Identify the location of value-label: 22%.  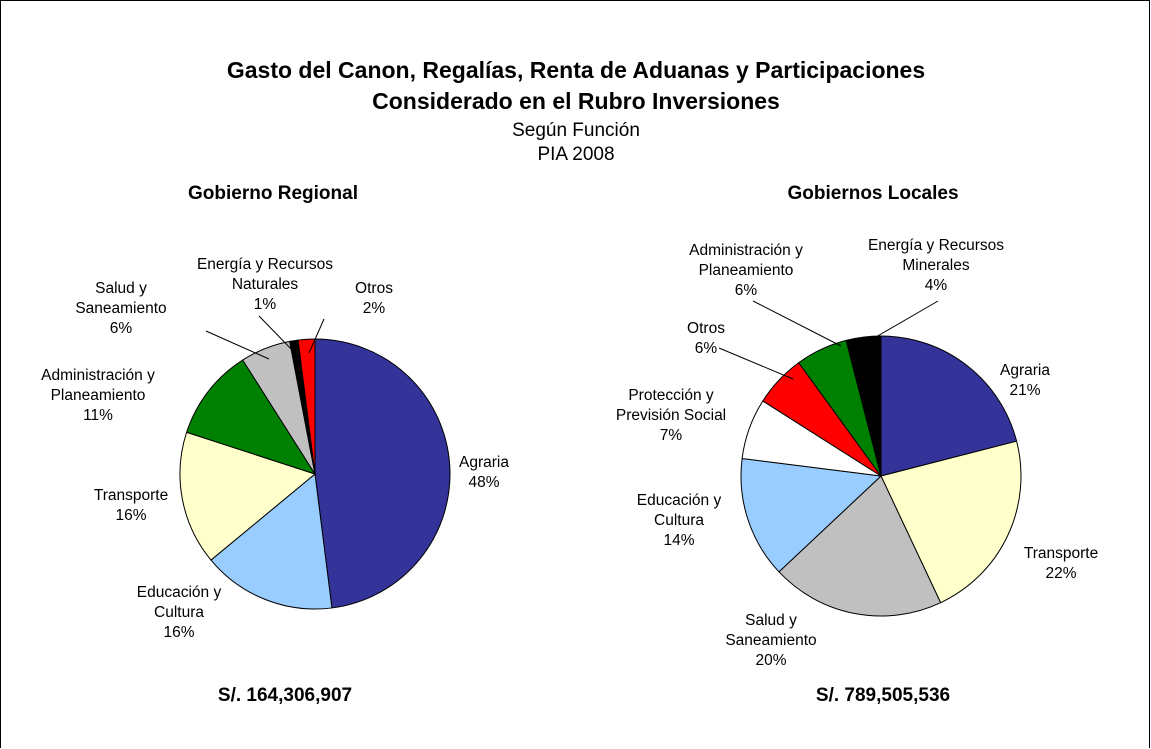
(1061, 573).